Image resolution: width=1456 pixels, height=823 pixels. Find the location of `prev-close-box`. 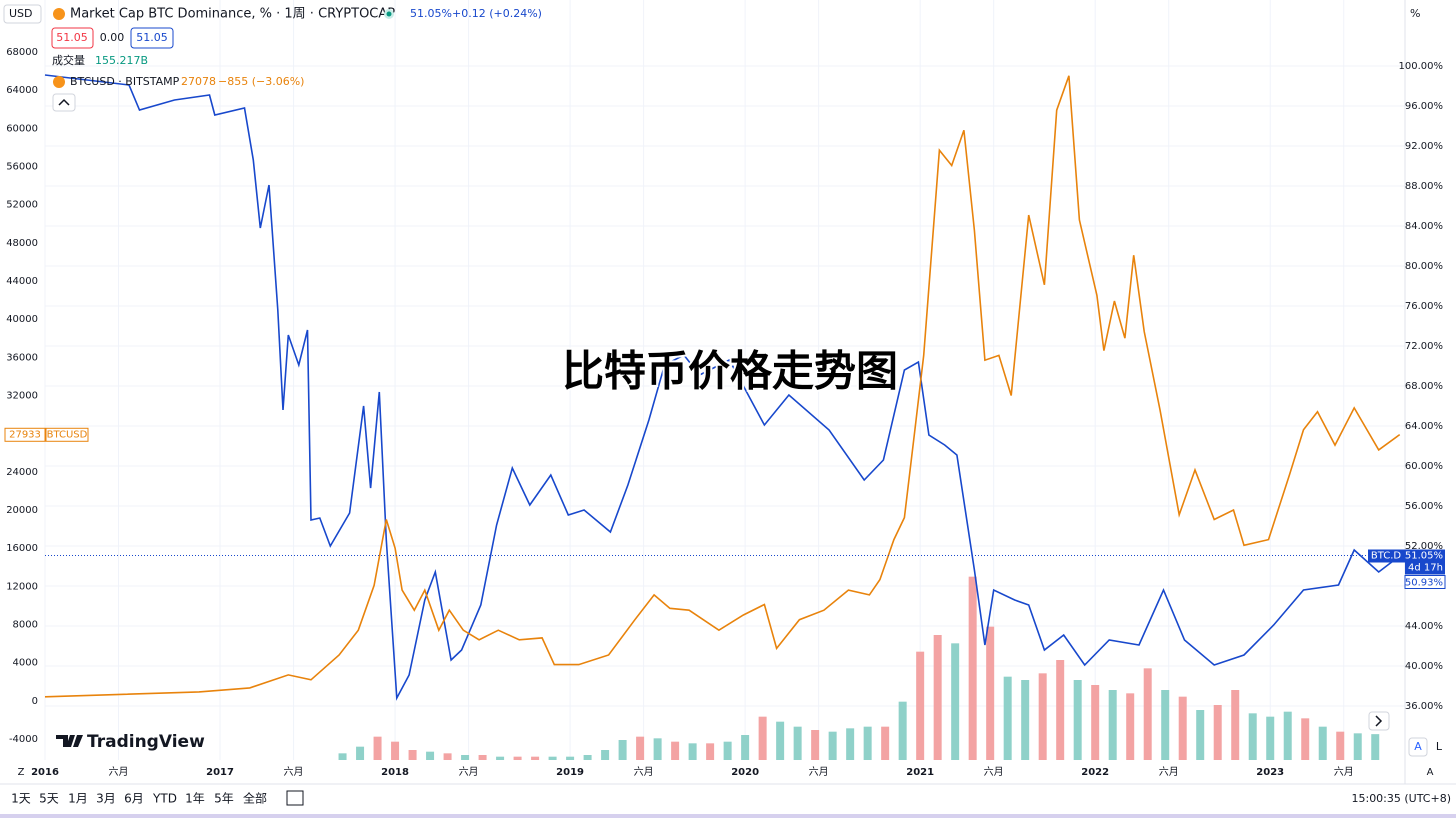

prev-close-box is located at coordinates (1425, 582).